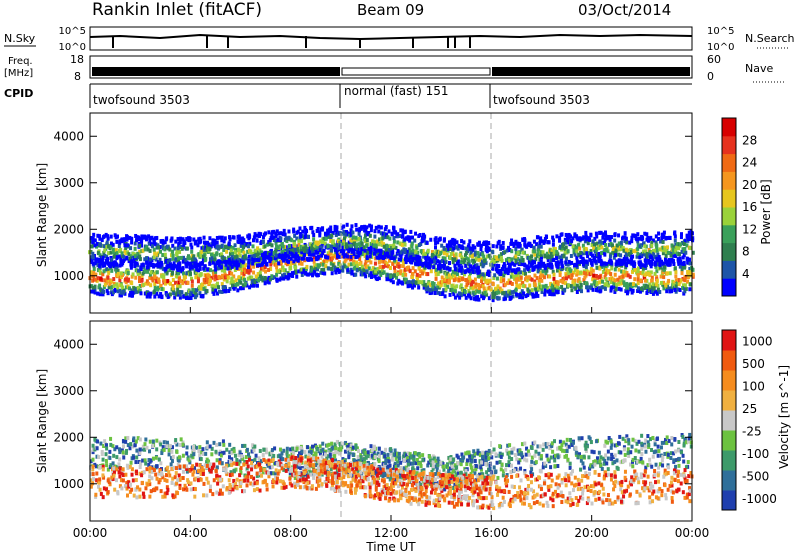 The height and width of the screenshot is (554, 800). Describe the element at coordinates (729, 162) in the screenshot. I see `power-colorbar-swatch` at that location.